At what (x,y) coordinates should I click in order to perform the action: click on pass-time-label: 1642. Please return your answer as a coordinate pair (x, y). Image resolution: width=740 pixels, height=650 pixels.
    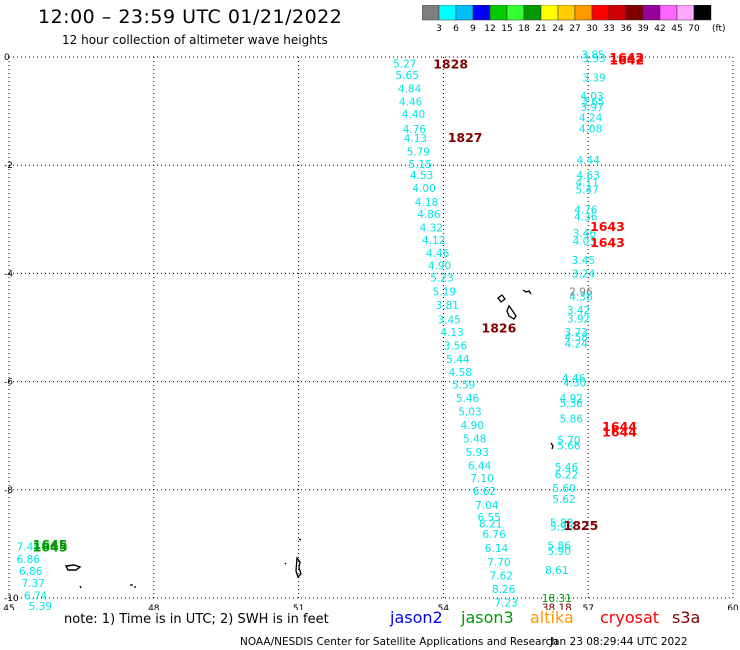
    Looking at the image, I should click on (626, 60).